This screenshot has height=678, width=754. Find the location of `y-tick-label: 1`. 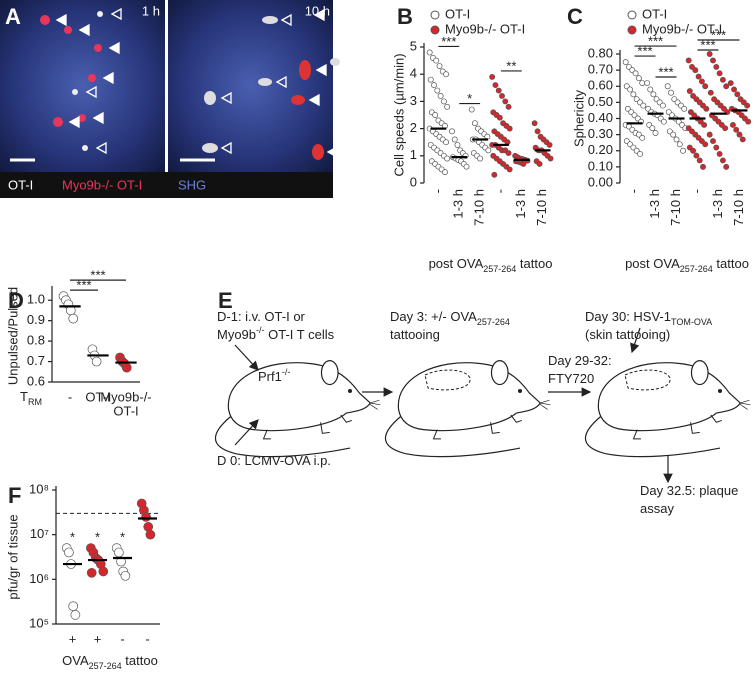

y-tick-label: 1 is located at coordinates (413, 154).